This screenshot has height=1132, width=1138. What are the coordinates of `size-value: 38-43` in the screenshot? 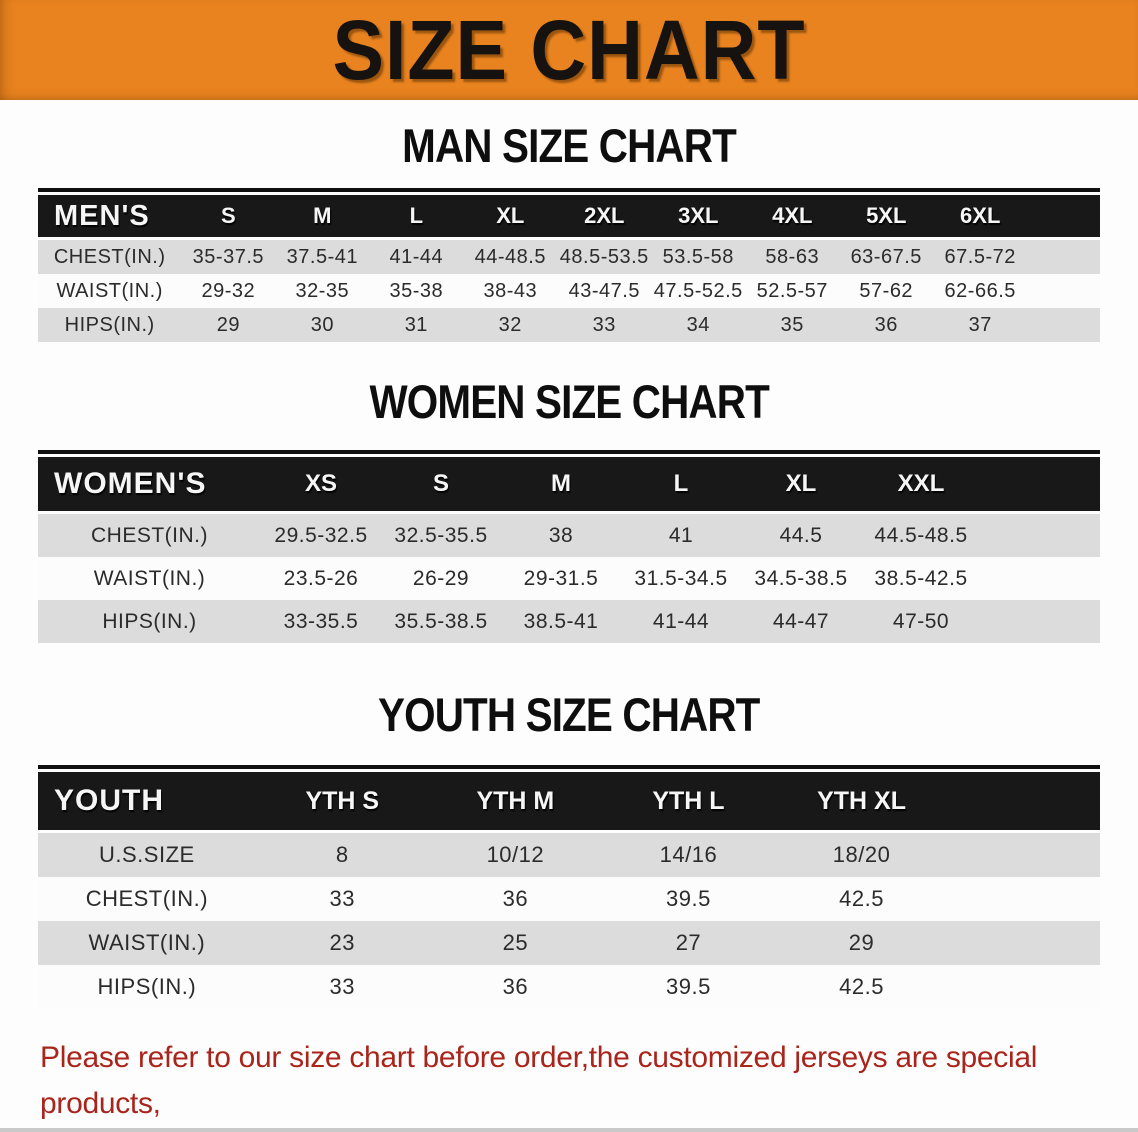 It's located at (510, 291).